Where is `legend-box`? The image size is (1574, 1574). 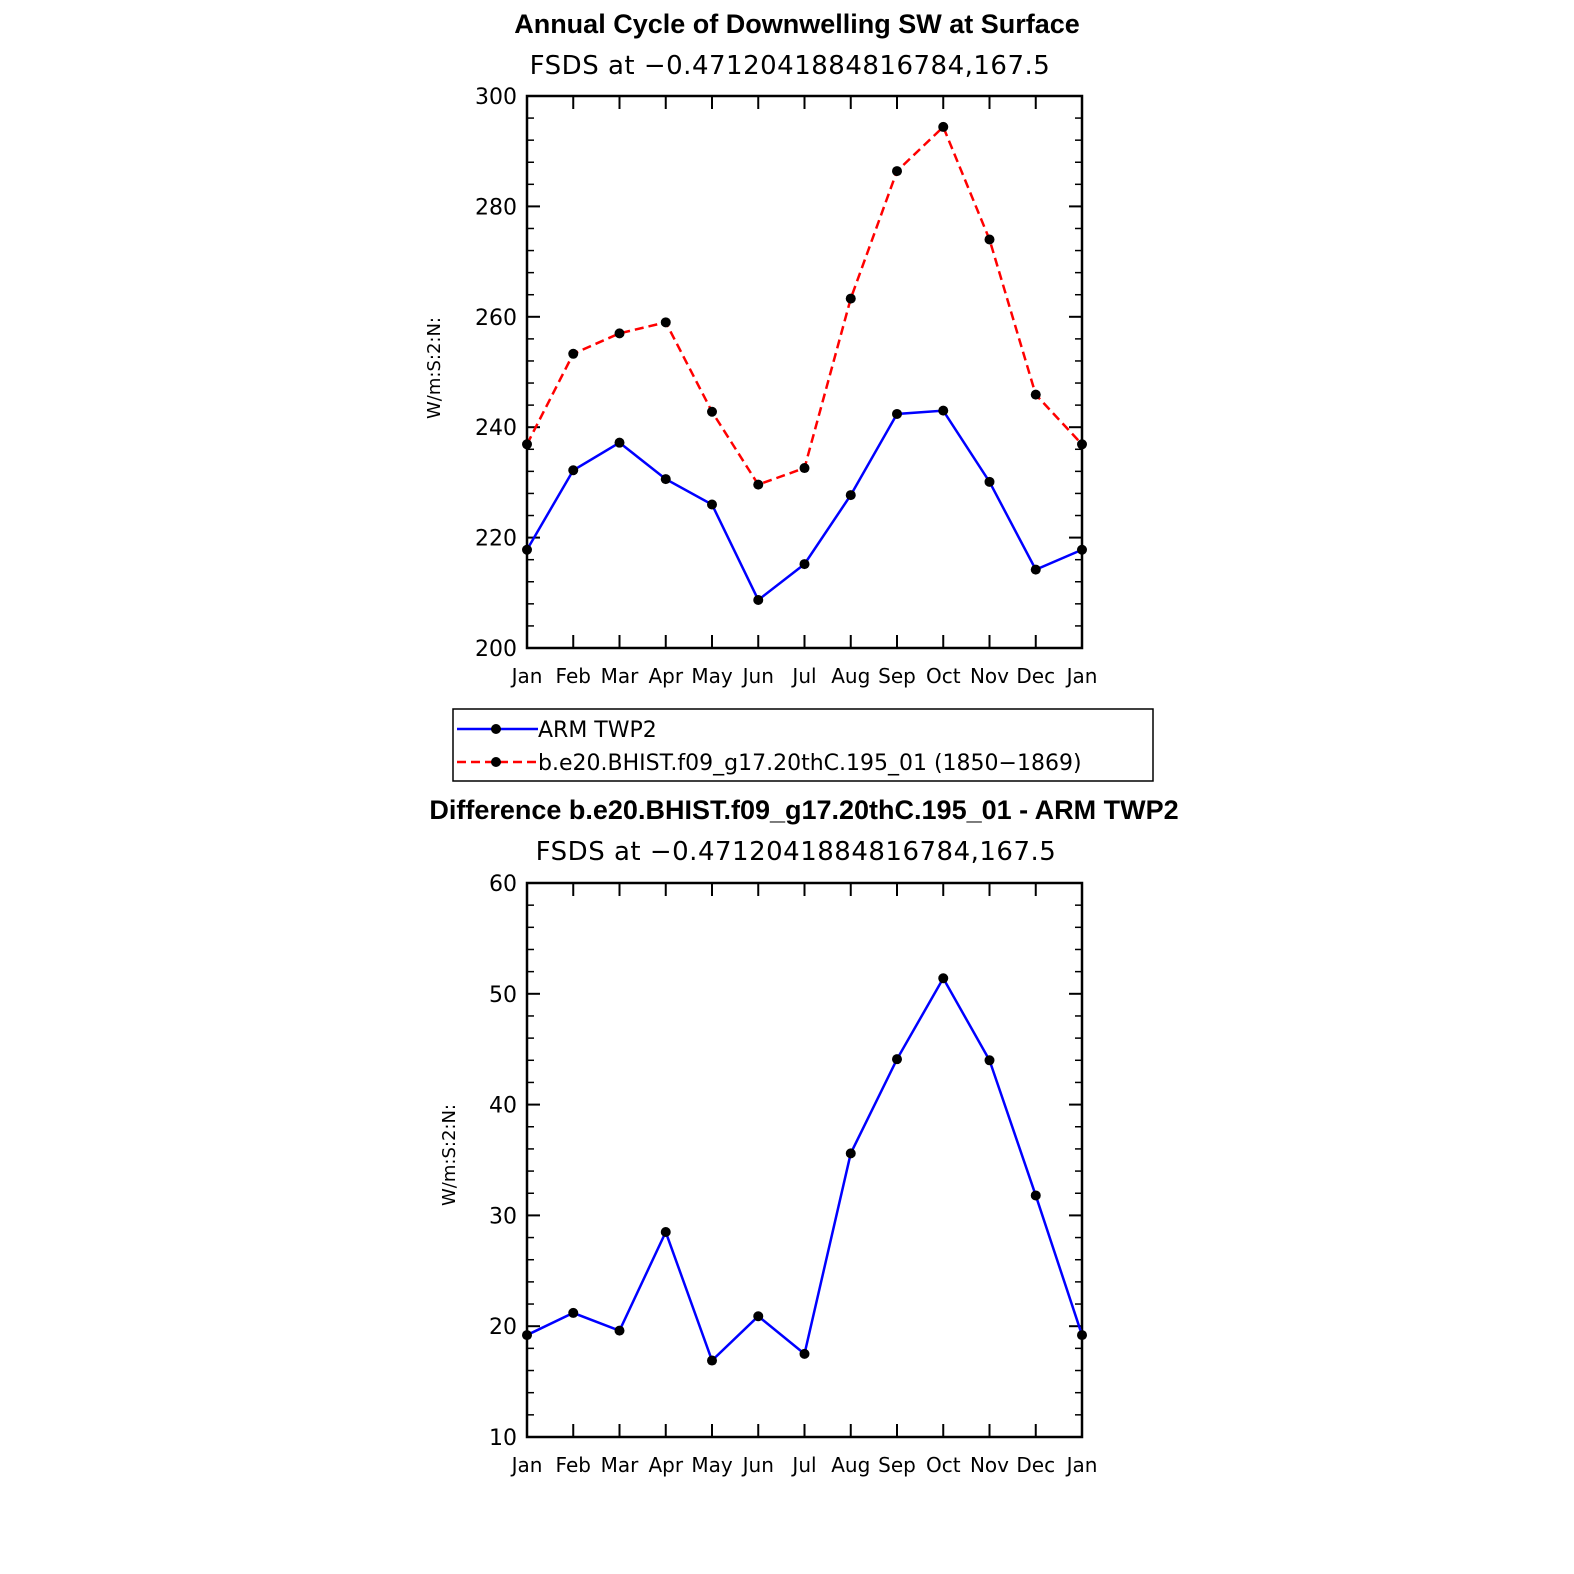
legend-box is located at coordinates (803, 745).